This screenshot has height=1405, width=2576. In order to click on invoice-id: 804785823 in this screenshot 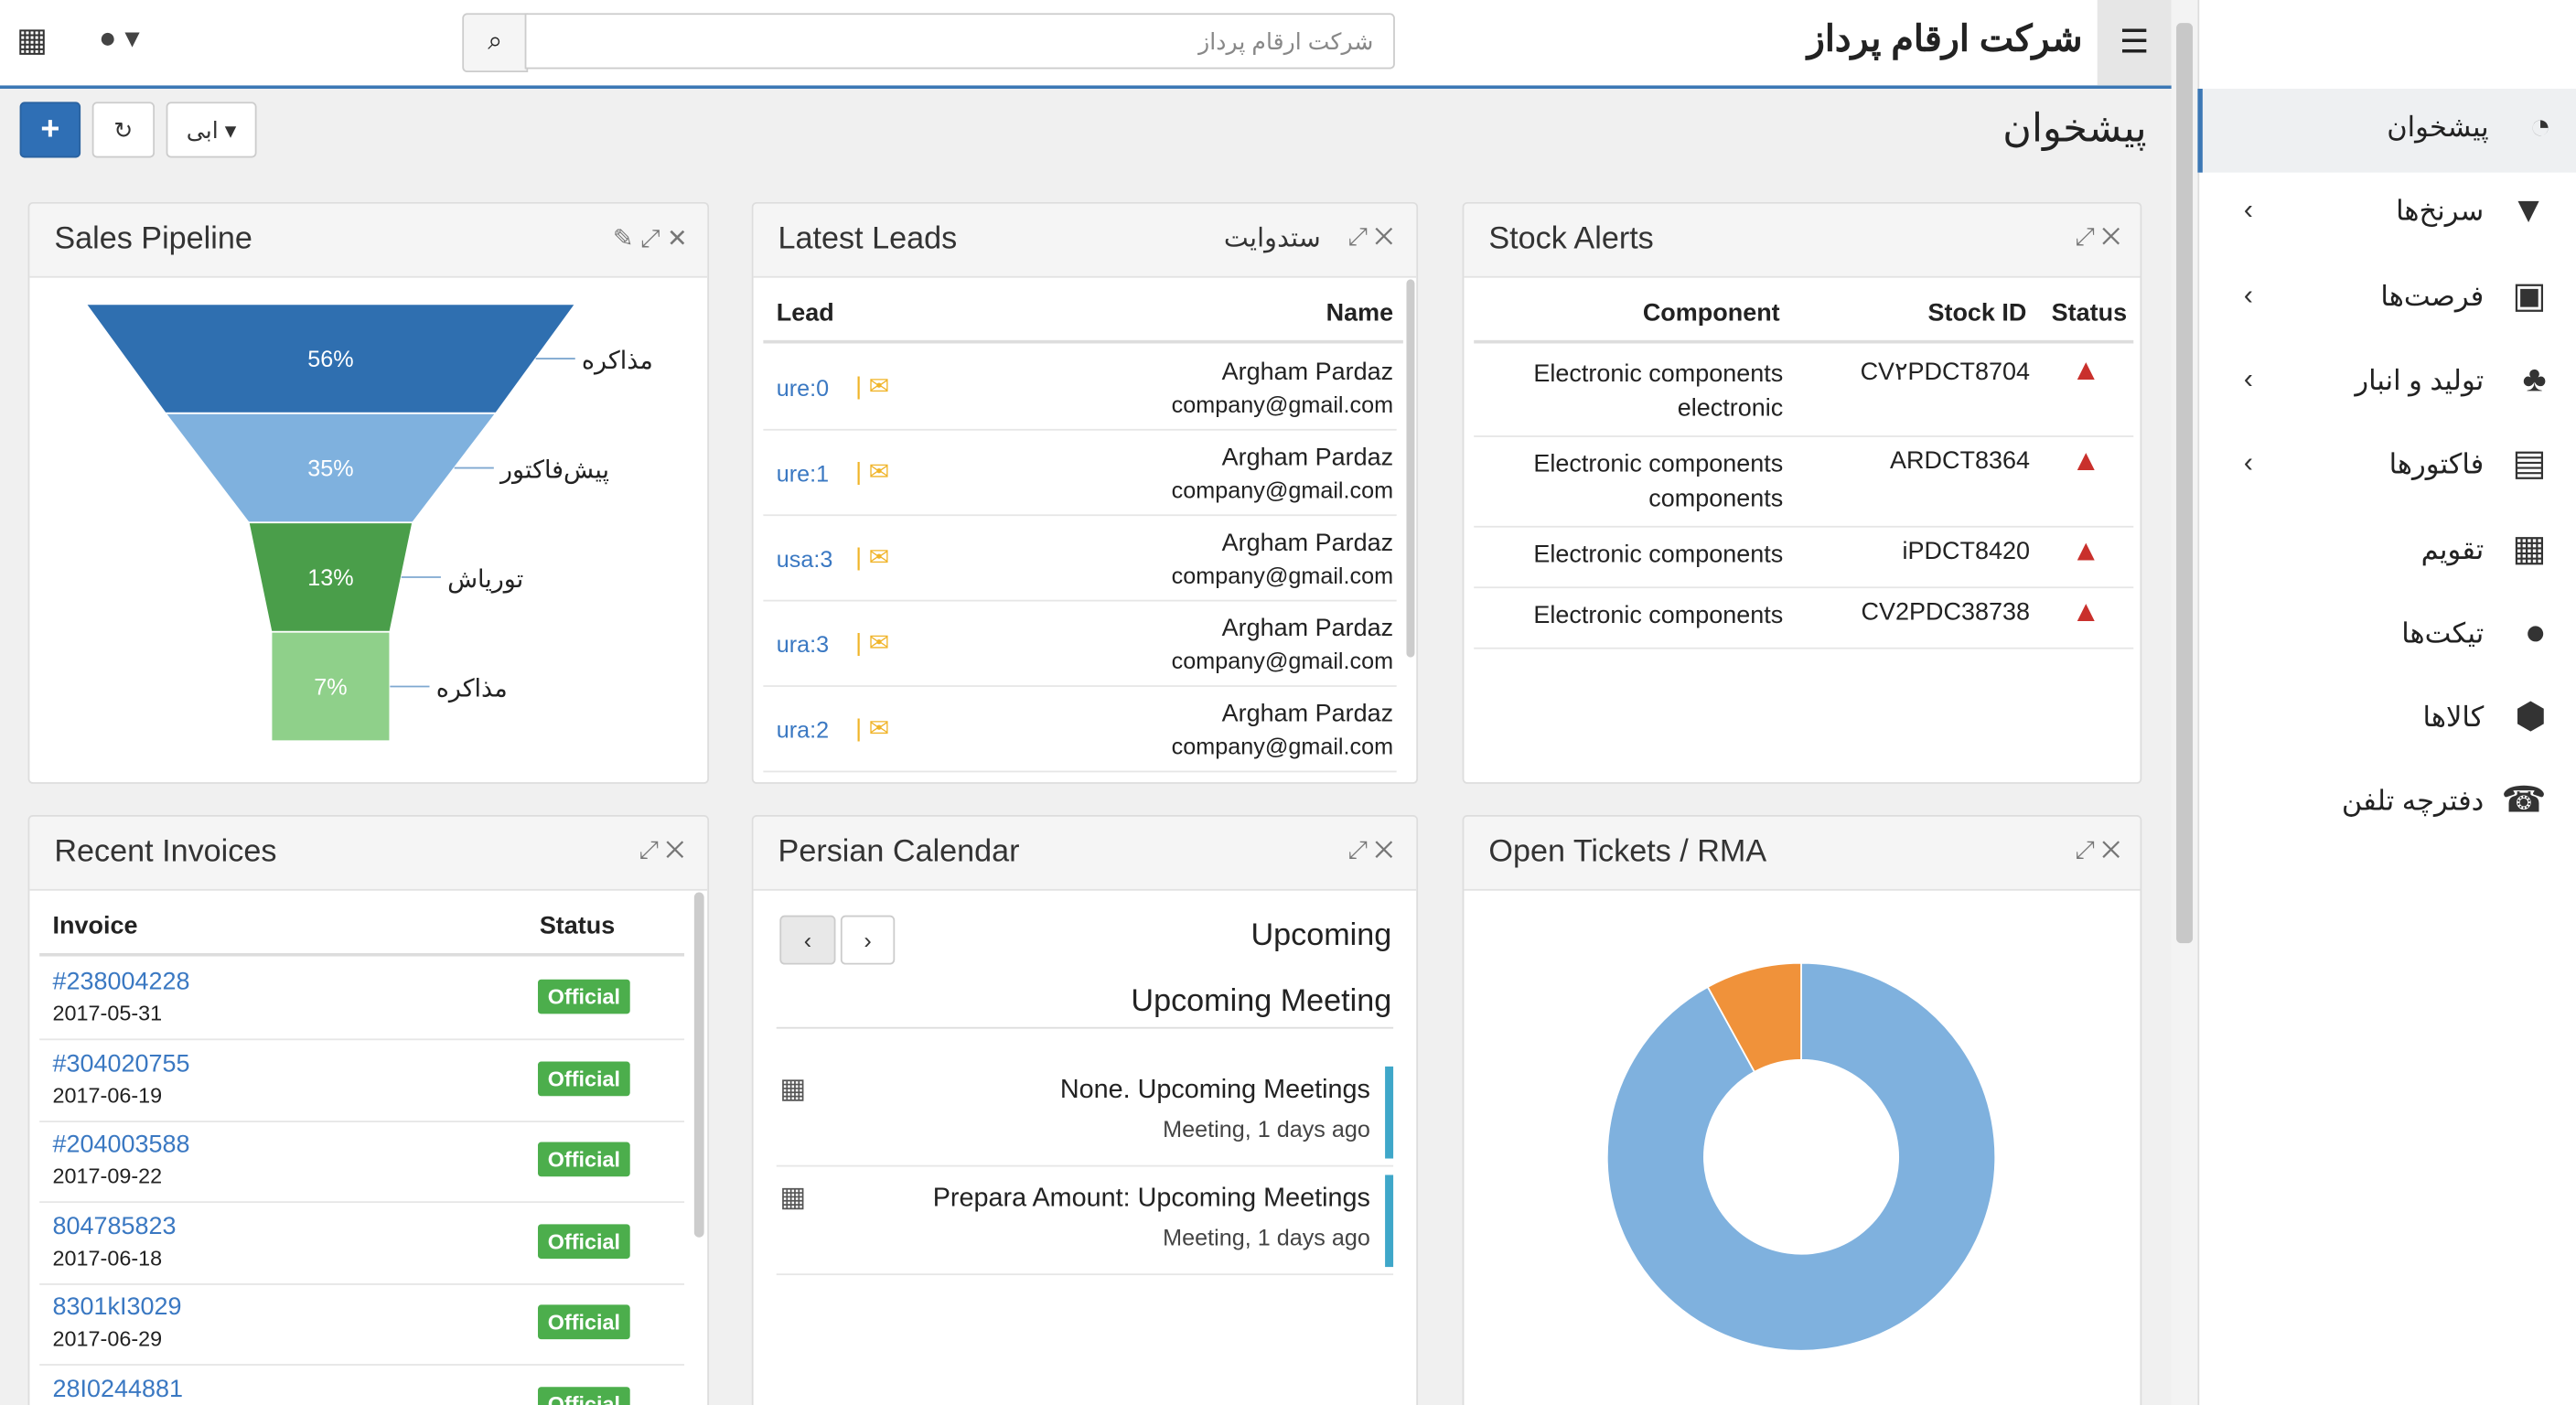, I will do `click(114, 1226)`.